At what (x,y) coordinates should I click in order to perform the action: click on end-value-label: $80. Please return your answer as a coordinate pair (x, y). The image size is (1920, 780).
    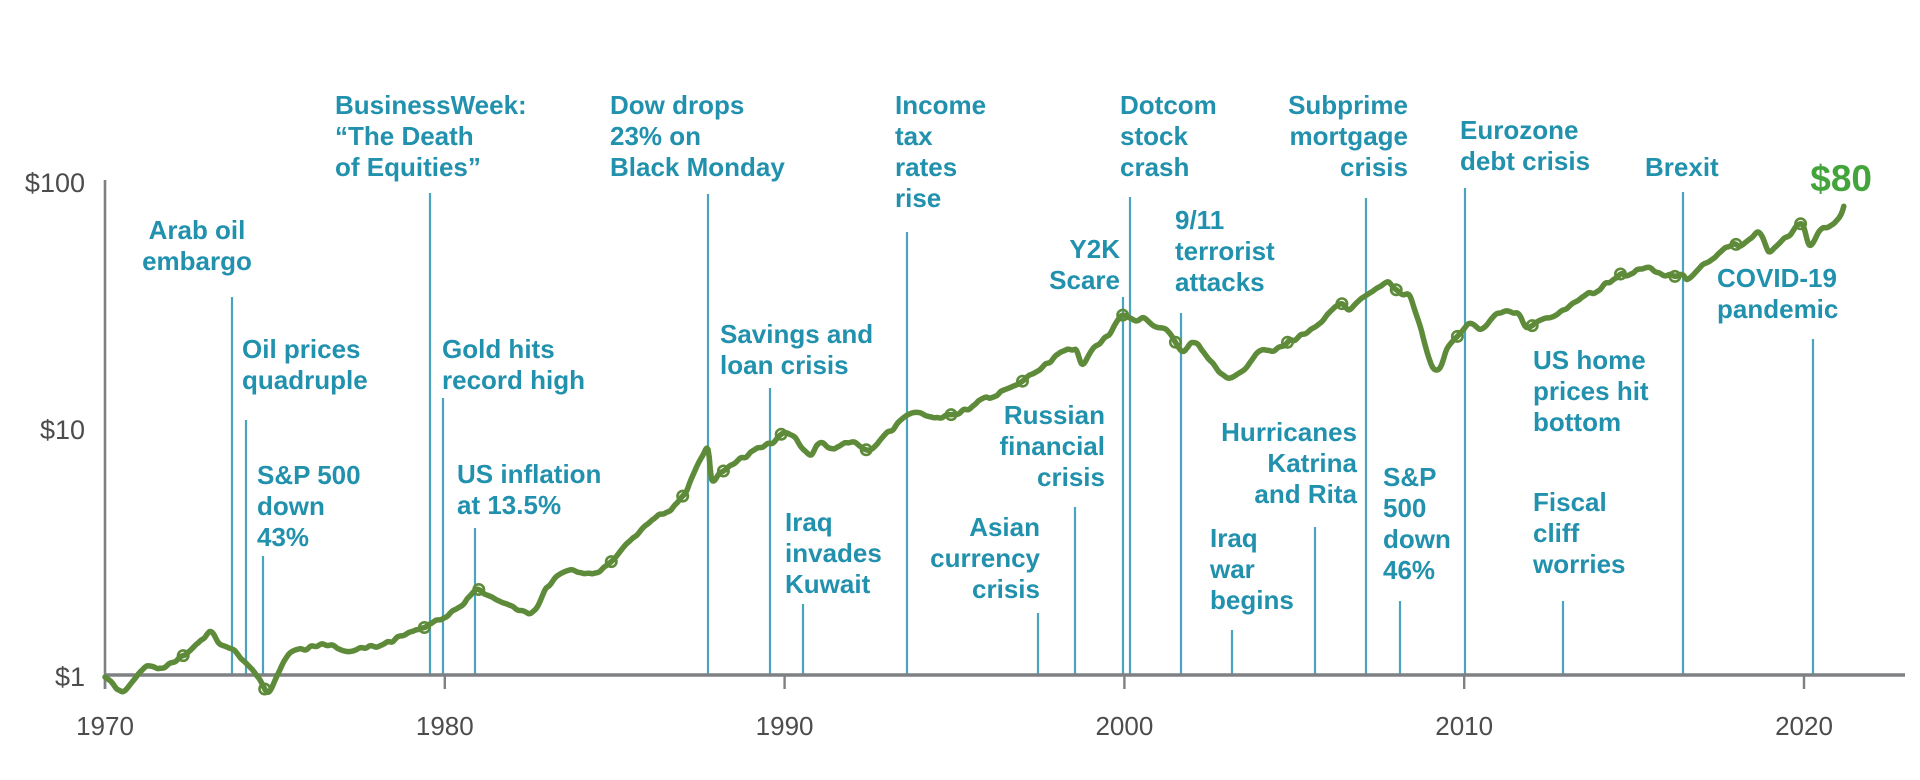
    Looking at the image, I should click on (1841, 178).